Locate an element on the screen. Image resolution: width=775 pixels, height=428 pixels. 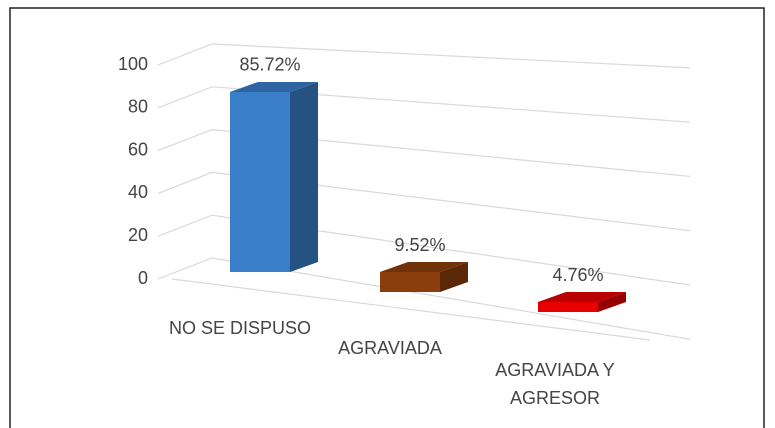
x-tick-label: NO SE DISPUSO is located at coordinates (240, 328).